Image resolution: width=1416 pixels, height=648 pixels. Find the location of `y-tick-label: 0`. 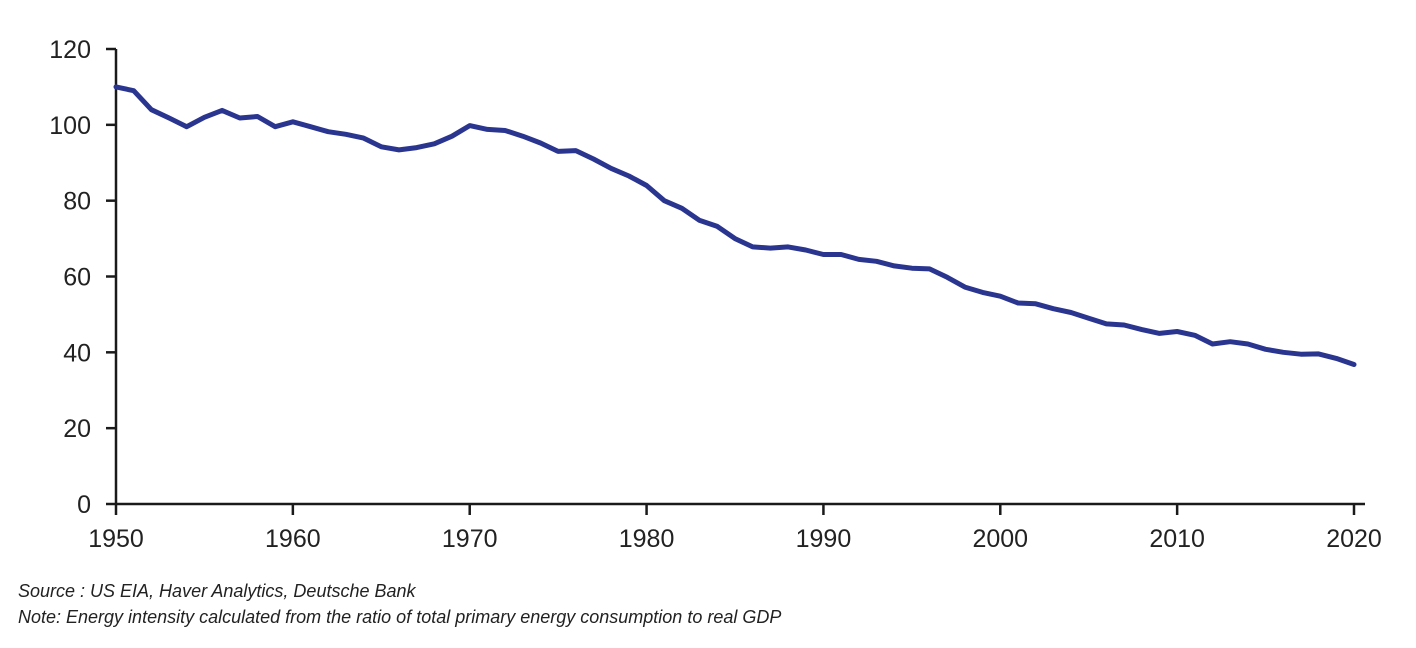

y-tick-label: 0 is located at coordinates (84, 505).